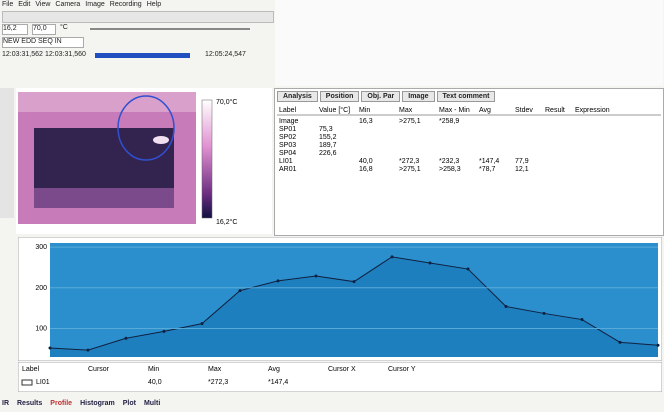 The height and width of the screenshot is (412, 664). Describe the element at coordinates (449, 121) in the screenshot. I see `table-cell: *258,9` at that location.